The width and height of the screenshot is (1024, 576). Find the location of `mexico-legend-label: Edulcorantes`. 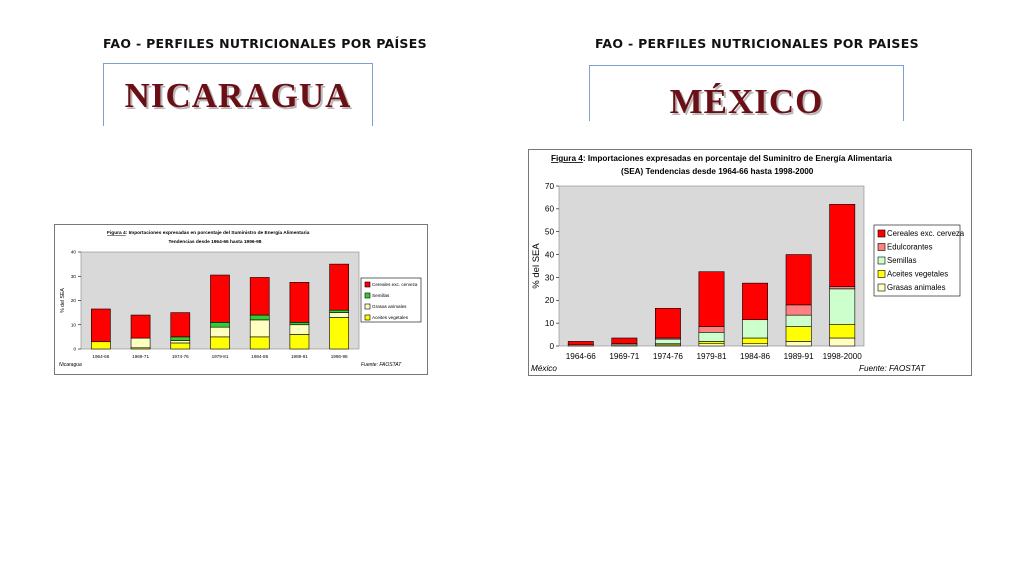

mexico-legend-label: Edulcorantes is located at coordinates (910, 247).